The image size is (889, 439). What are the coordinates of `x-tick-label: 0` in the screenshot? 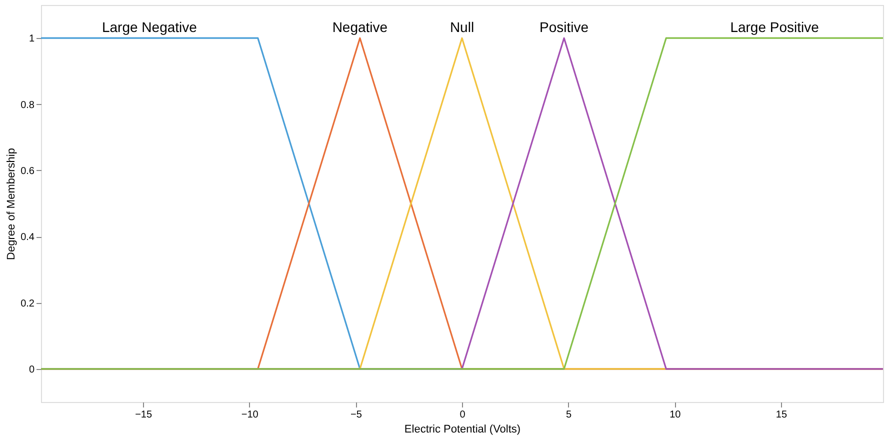 It's located at (463, 415).